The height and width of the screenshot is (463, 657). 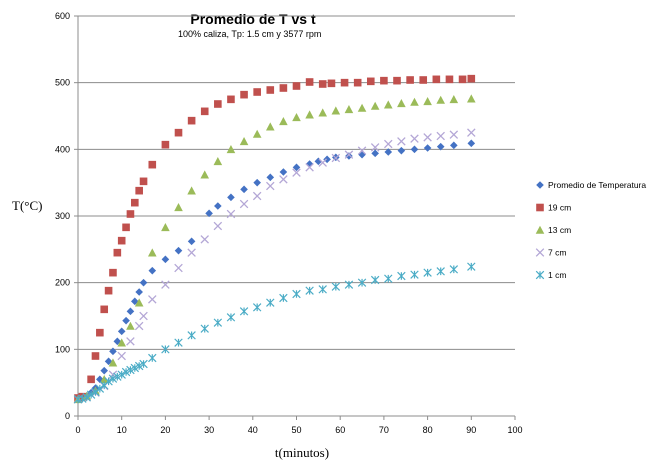 What do you see at coordinates (62, 283) in the screenshot?
I see `y-tick-label: 200` at bounding box center [62, 283].